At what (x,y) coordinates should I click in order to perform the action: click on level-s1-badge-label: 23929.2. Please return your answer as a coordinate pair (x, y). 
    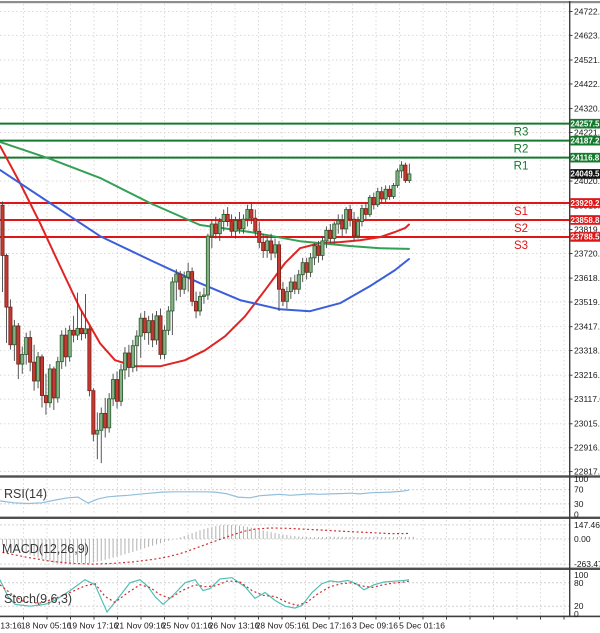
    Looking at the image, I should click on (585, 203).